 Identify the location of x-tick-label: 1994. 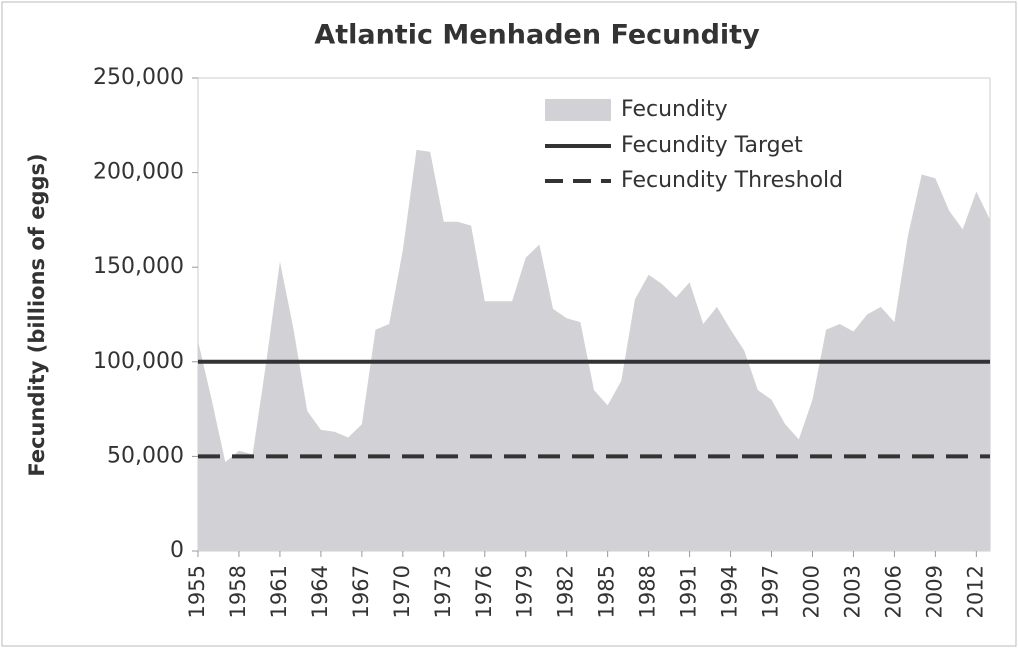
(730, 591).